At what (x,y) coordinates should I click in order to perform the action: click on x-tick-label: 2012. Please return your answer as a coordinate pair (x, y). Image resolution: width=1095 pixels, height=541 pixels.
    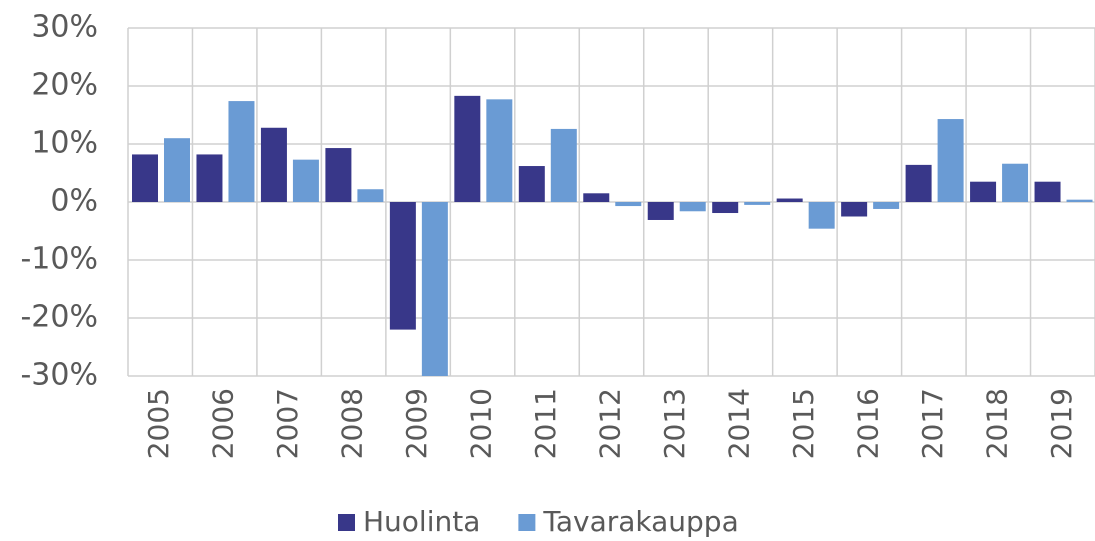
    Looking at the image, I should click on (610, 423).